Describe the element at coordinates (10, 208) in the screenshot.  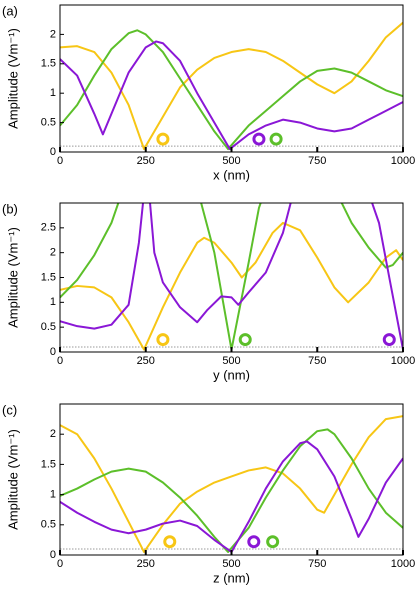
I see `panel-label: (b)` at that location.